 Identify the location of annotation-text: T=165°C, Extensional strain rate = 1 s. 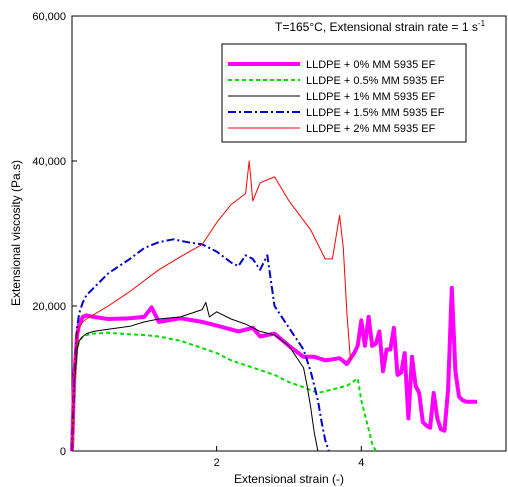
(376, 27).